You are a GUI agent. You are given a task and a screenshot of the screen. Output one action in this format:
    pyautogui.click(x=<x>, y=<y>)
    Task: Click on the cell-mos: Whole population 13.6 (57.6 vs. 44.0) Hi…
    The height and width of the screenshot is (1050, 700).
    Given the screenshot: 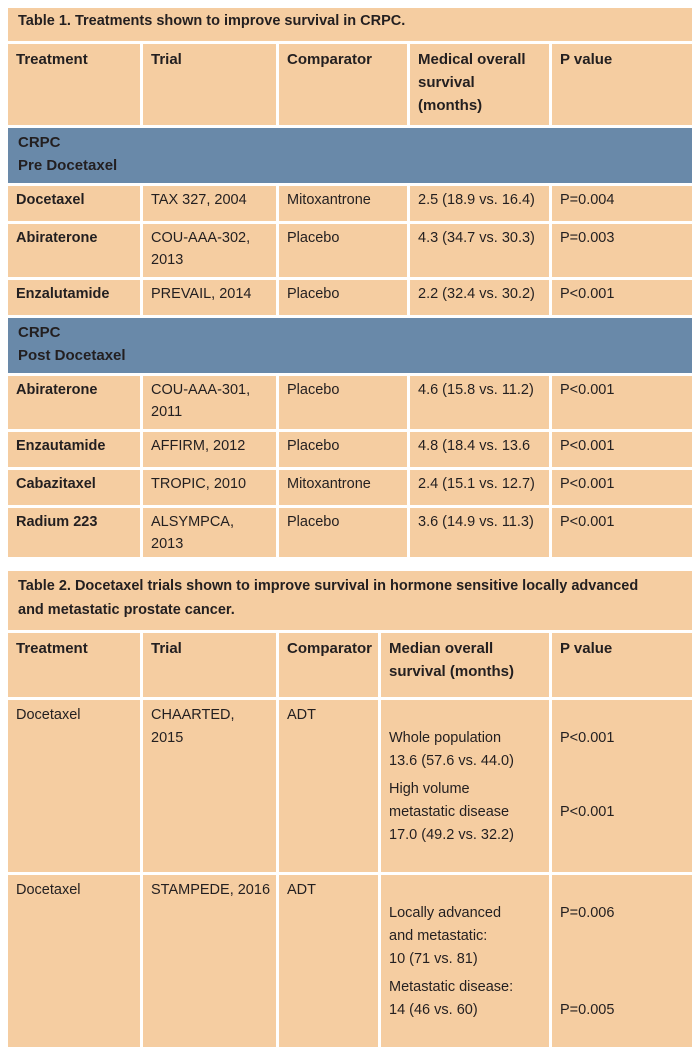 What is the action you would take?
    pyautogui.click(x=465, y=786)
    